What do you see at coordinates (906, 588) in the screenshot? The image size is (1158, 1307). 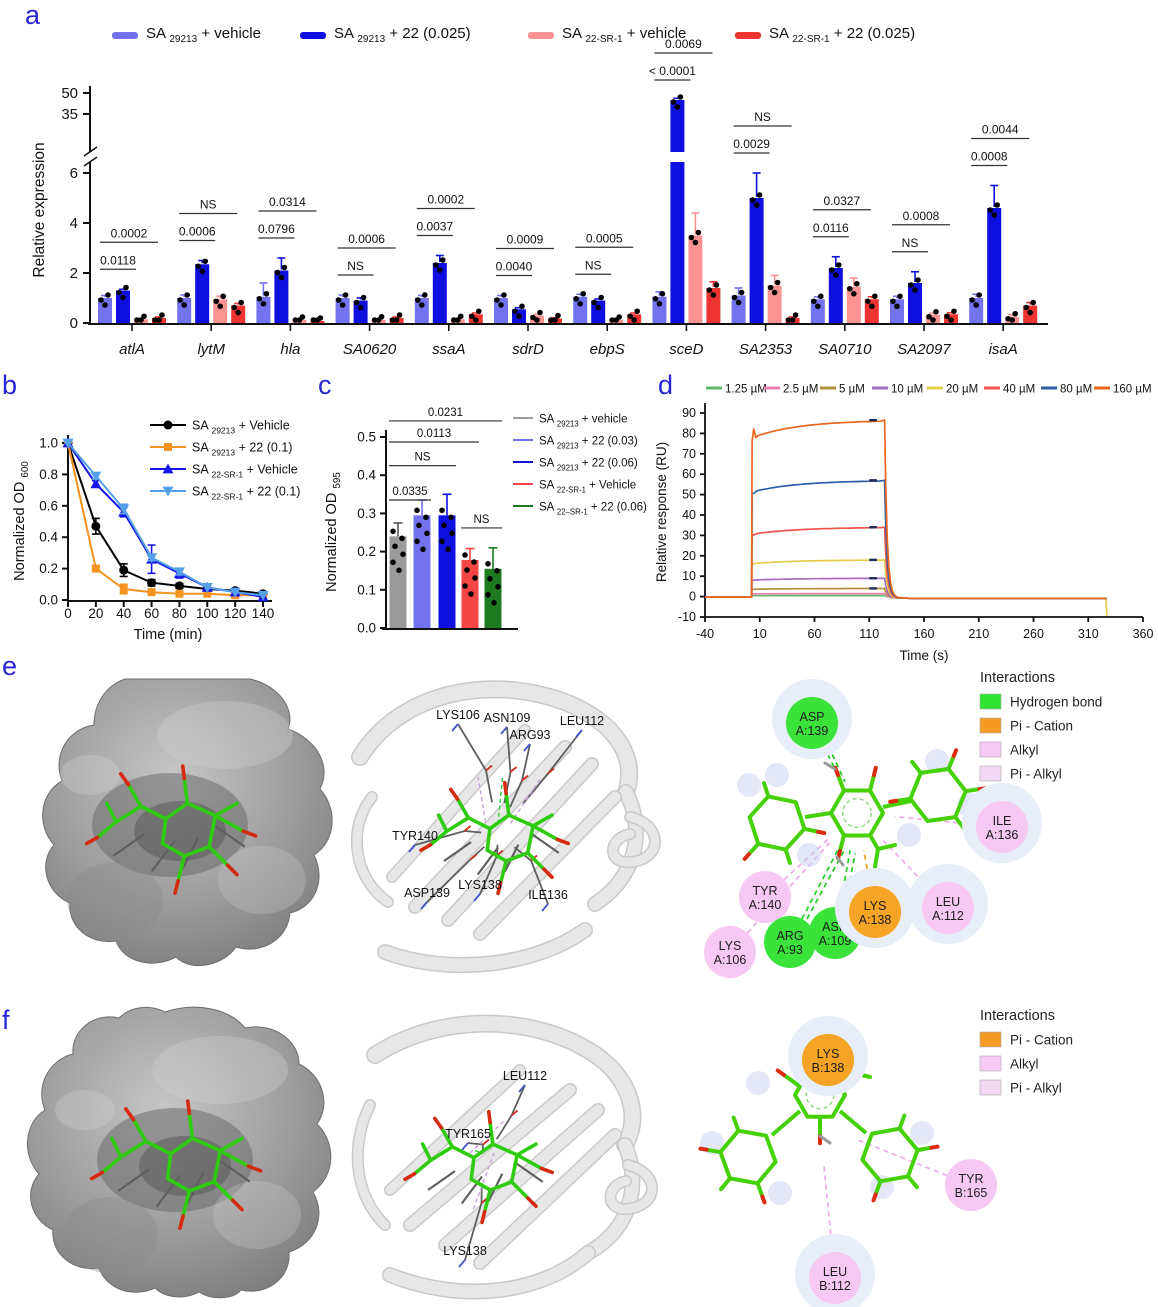 I see `sensorgram-curve` at bounding box center [906, 588].